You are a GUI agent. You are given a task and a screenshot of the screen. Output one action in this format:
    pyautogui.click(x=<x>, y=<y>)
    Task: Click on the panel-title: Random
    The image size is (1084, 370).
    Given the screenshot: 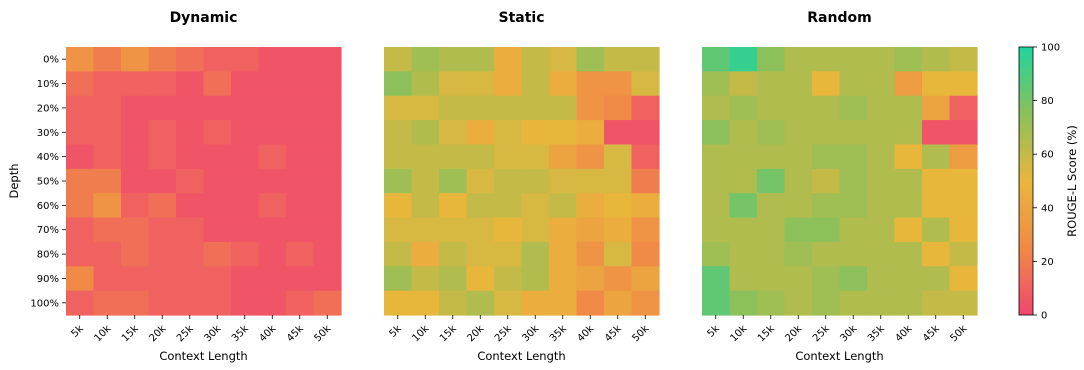 What is the action you would take?
    pyautogui.click(x=839, y=18)
    